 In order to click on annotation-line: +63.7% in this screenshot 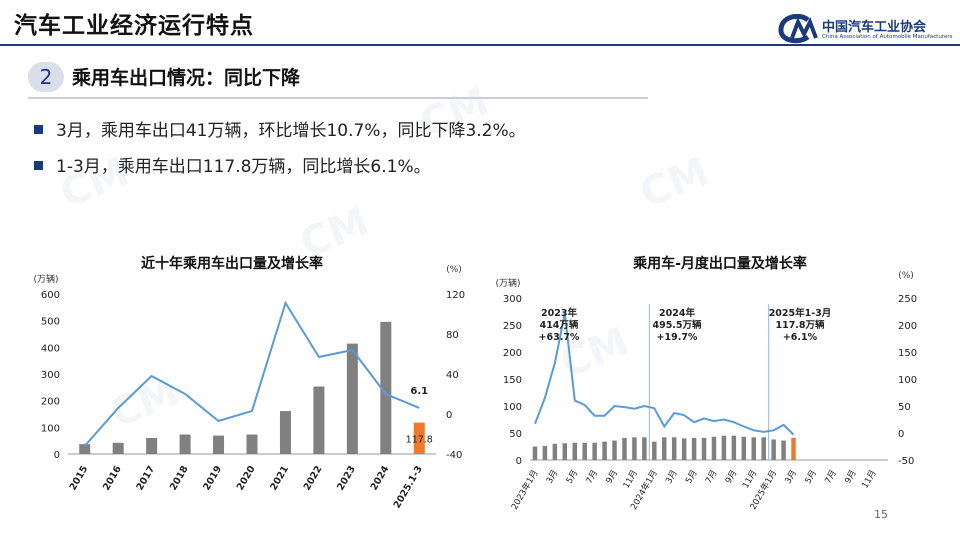, I will do `click(559, 337)`.